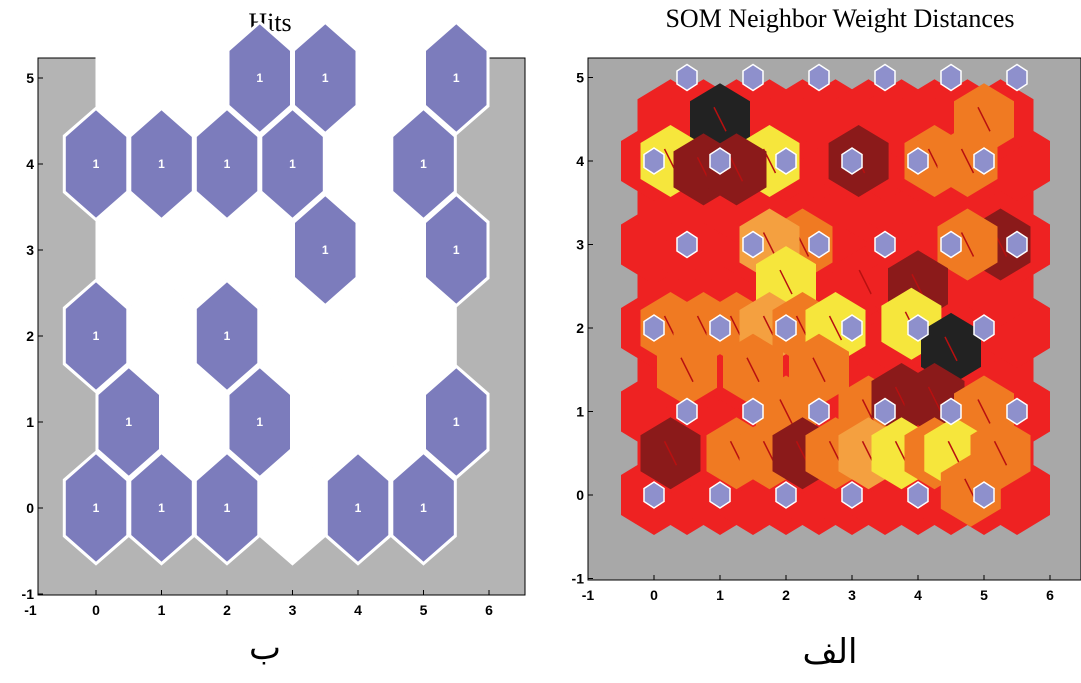 The height and width of the screenshot is (683, 1081). I want to click on som-y-tick-label: 1, so click(580, 412).